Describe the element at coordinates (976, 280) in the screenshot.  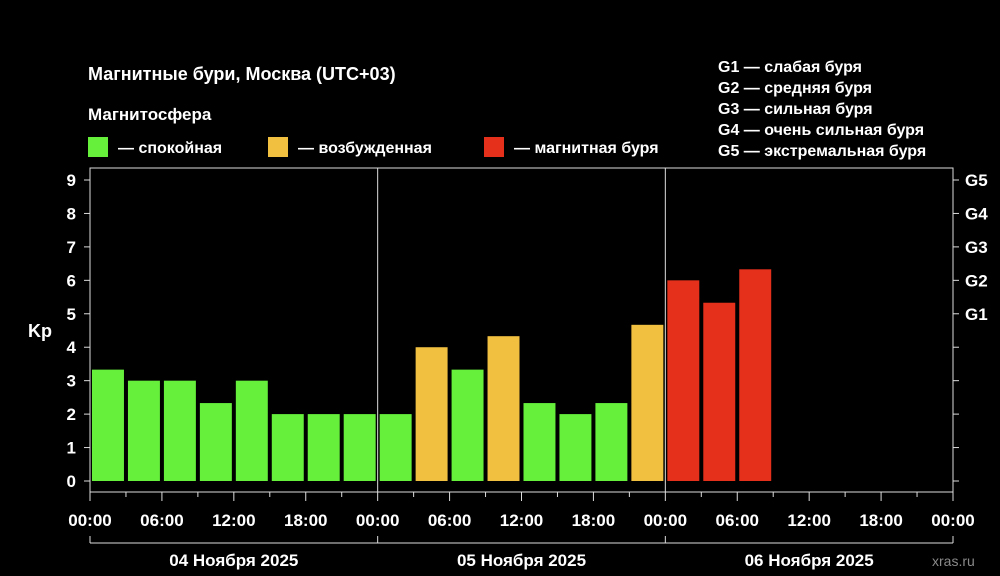
I see `g-tick-label: G2` at that location.